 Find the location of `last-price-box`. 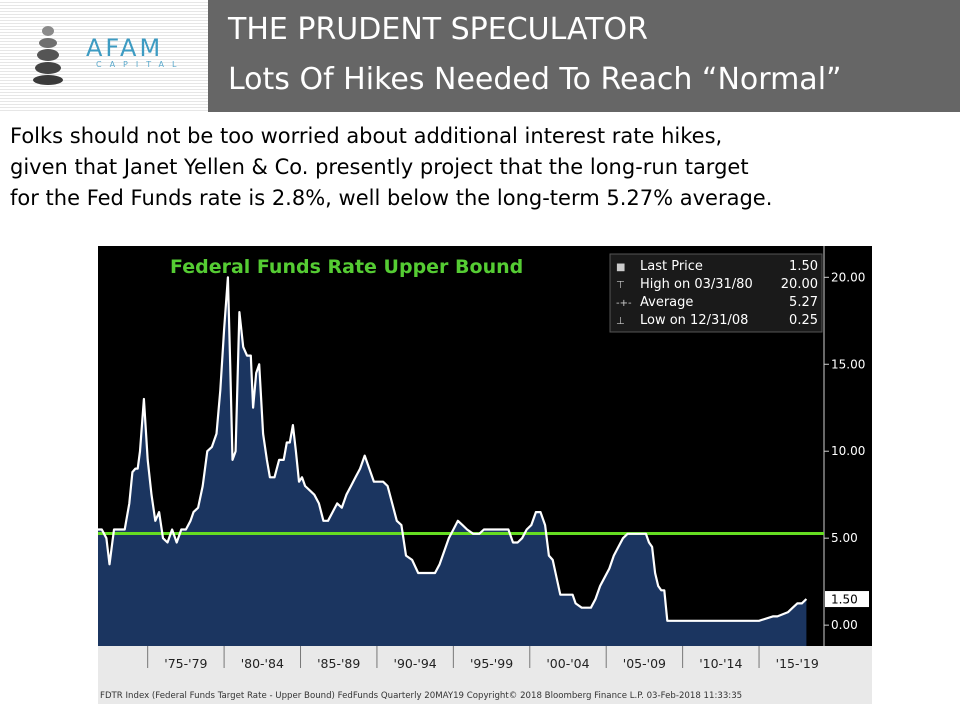

last-price-box is located at coordinates (847, 599).